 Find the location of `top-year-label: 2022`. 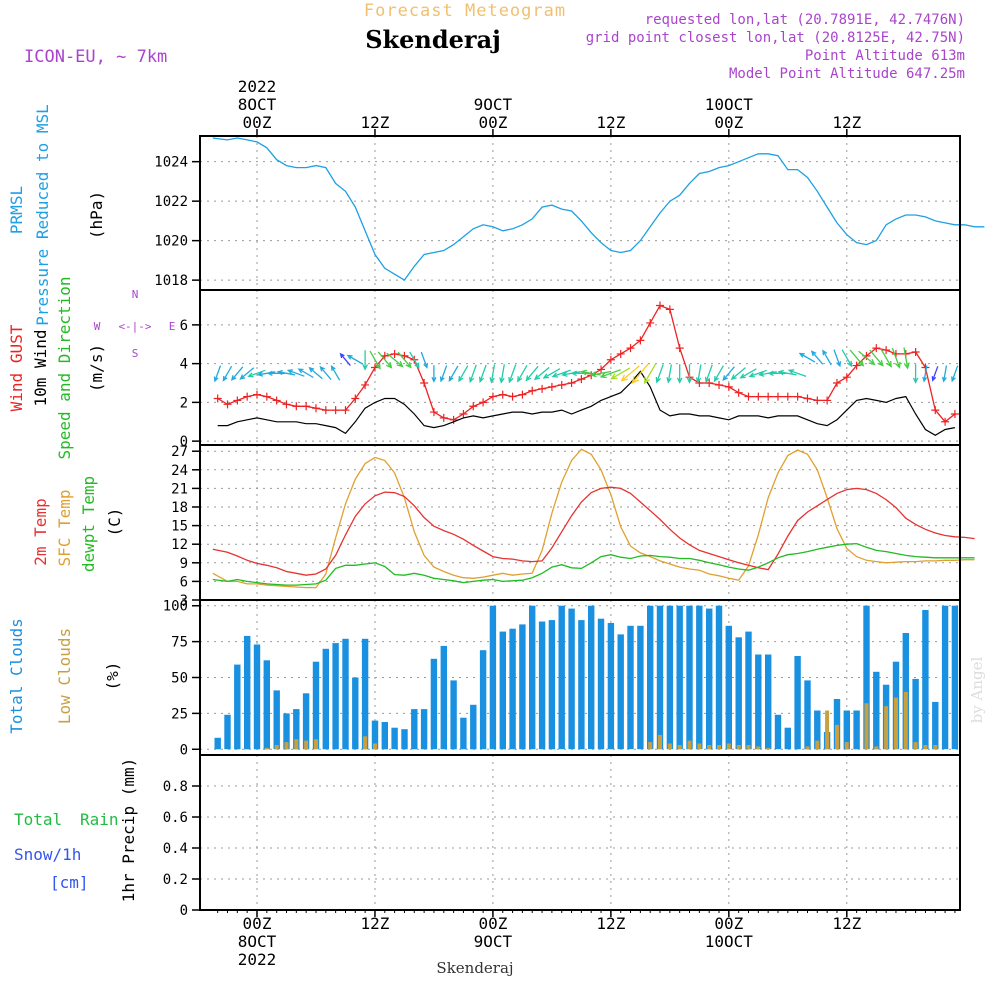

top-year-label: 2022 is located at coordinates (257, 86).